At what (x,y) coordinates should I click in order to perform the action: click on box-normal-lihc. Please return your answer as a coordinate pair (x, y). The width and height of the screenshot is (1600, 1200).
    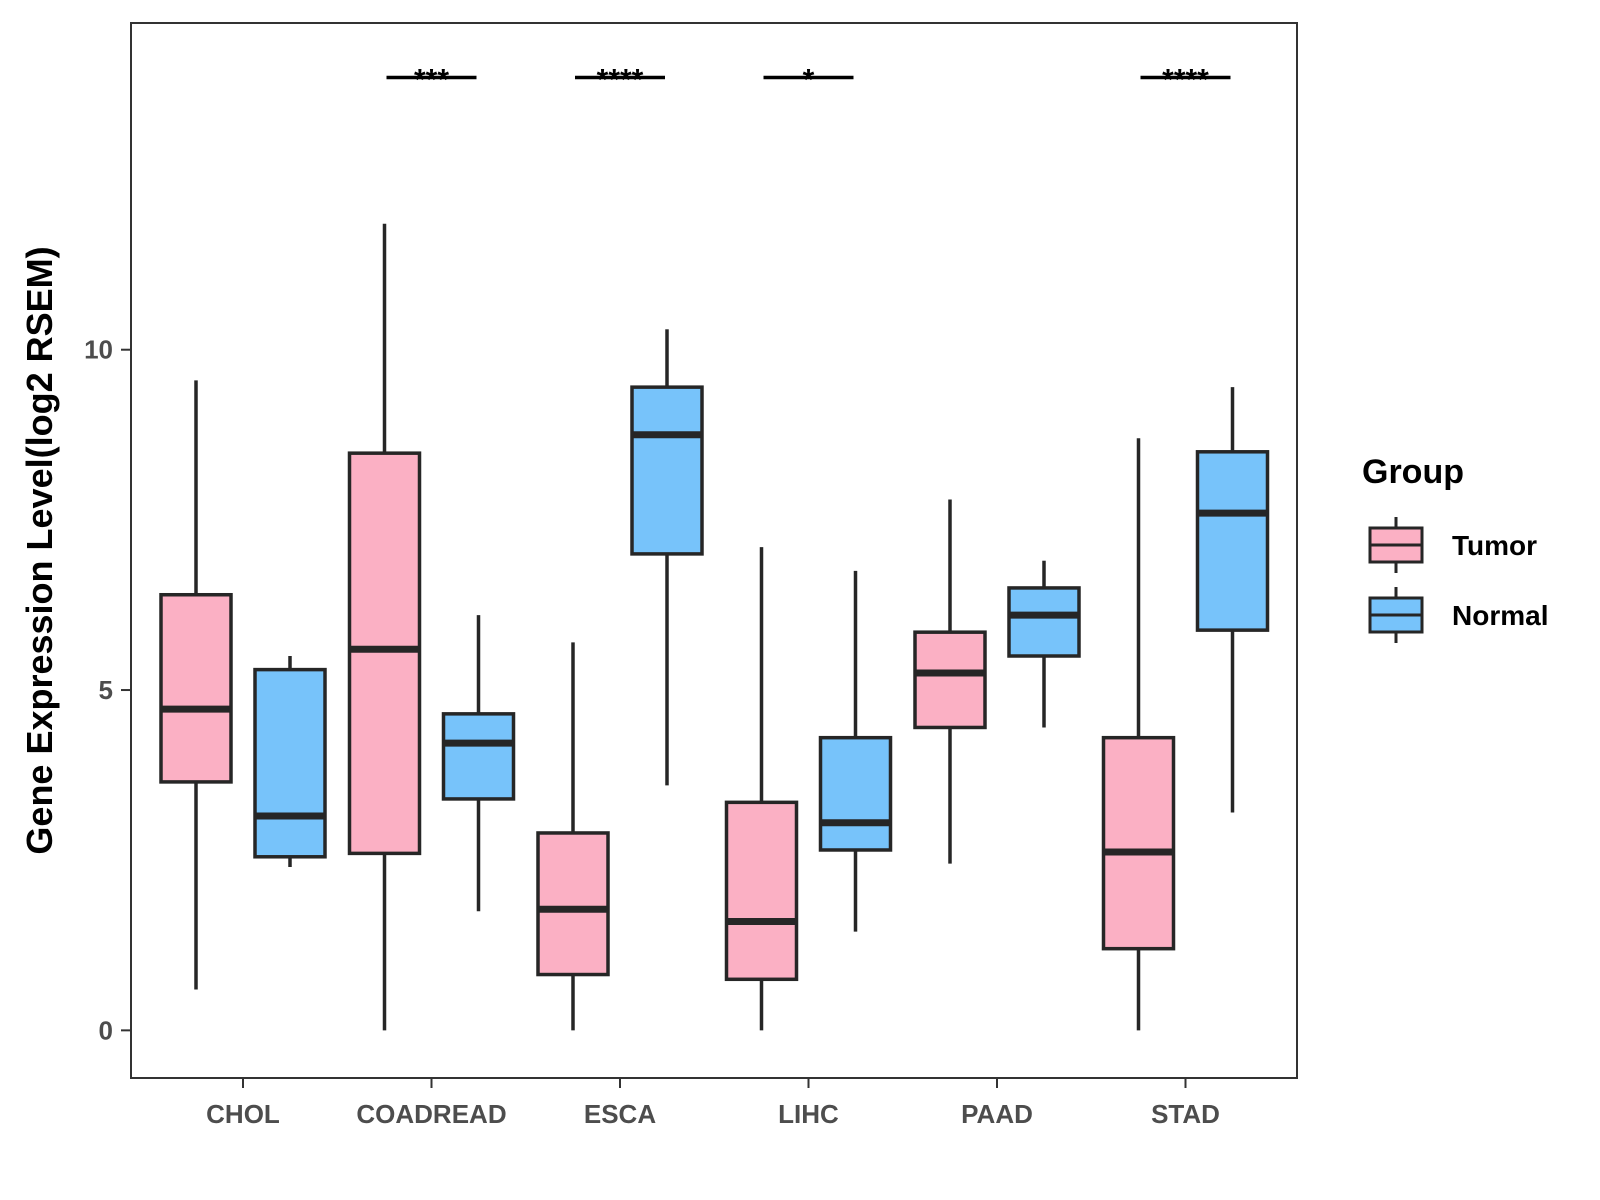
    Looking at the image, I should click on (855, 751).